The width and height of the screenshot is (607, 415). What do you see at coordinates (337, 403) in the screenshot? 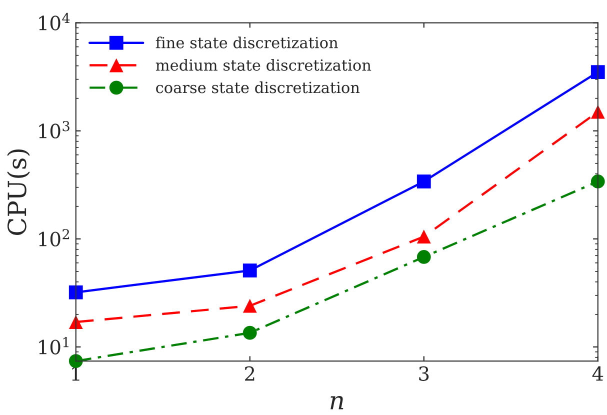
I see `x-axis-title: n` at bounding box center [337, 403].